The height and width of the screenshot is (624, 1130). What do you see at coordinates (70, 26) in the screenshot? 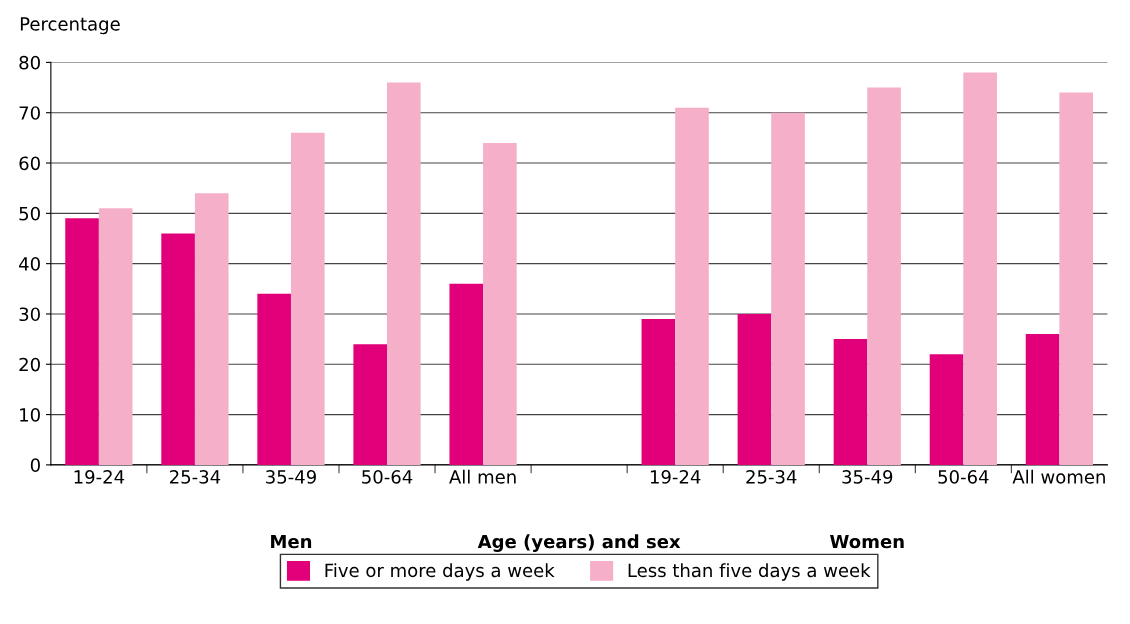
I see `y-axis-title: Percentage` at bounding box center [70, 26].